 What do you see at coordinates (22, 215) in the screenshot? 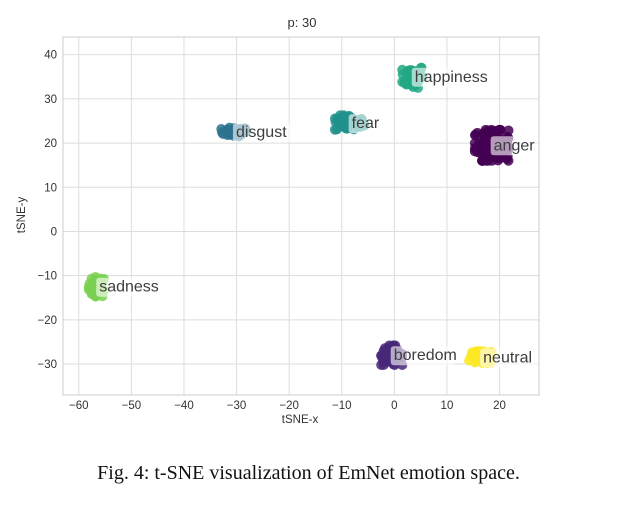
I see `y-axis-label: tSNE-y` at bounding box center [22, 215].